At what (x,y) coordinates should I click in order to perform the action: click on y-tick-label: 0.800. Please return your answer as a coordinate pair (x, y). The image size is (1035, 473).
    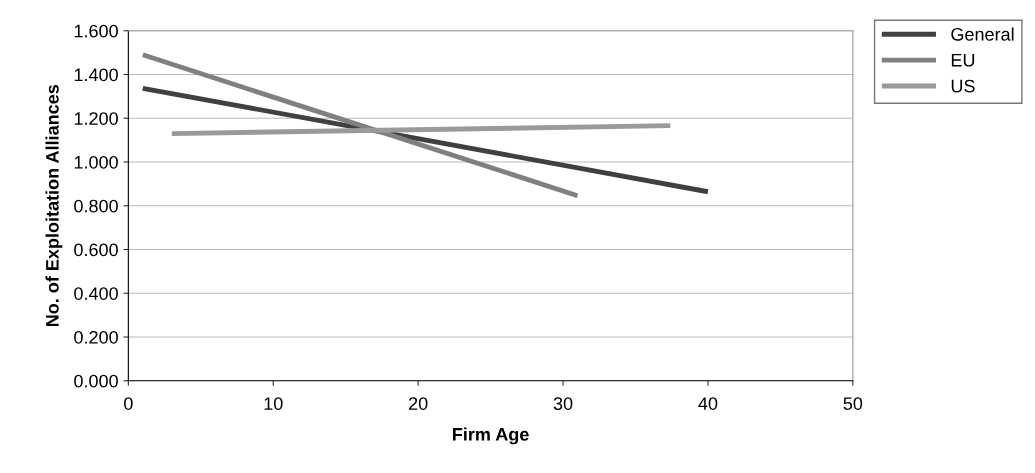
    Looking at the image, I should click on (96, 206).